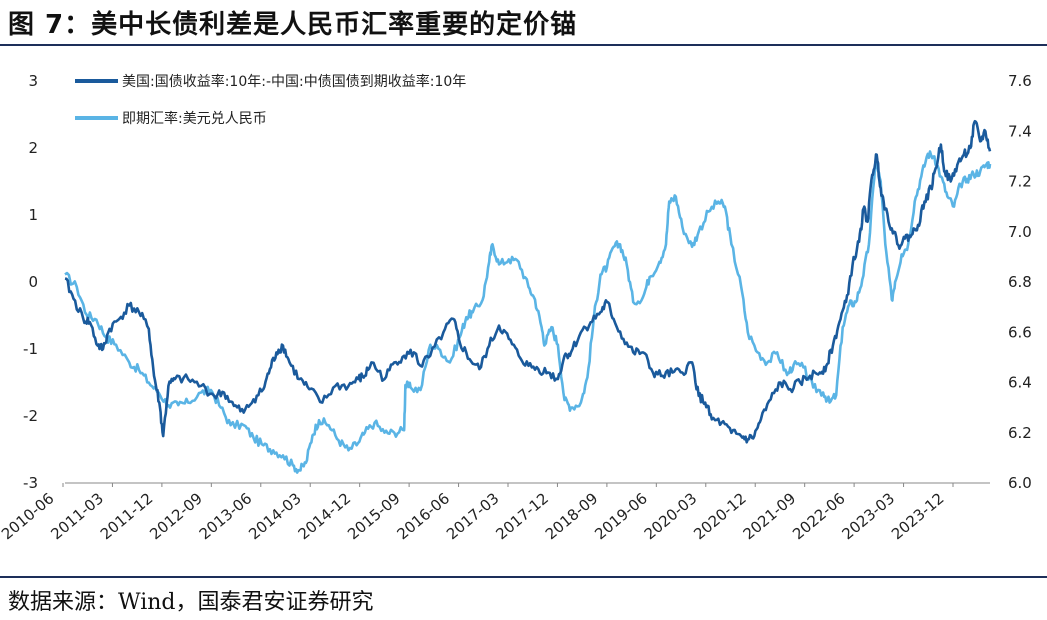  Describe the element at coordinates (1020, 483) in the screenshot. I see `right-tick-label: 6.0` at that location.